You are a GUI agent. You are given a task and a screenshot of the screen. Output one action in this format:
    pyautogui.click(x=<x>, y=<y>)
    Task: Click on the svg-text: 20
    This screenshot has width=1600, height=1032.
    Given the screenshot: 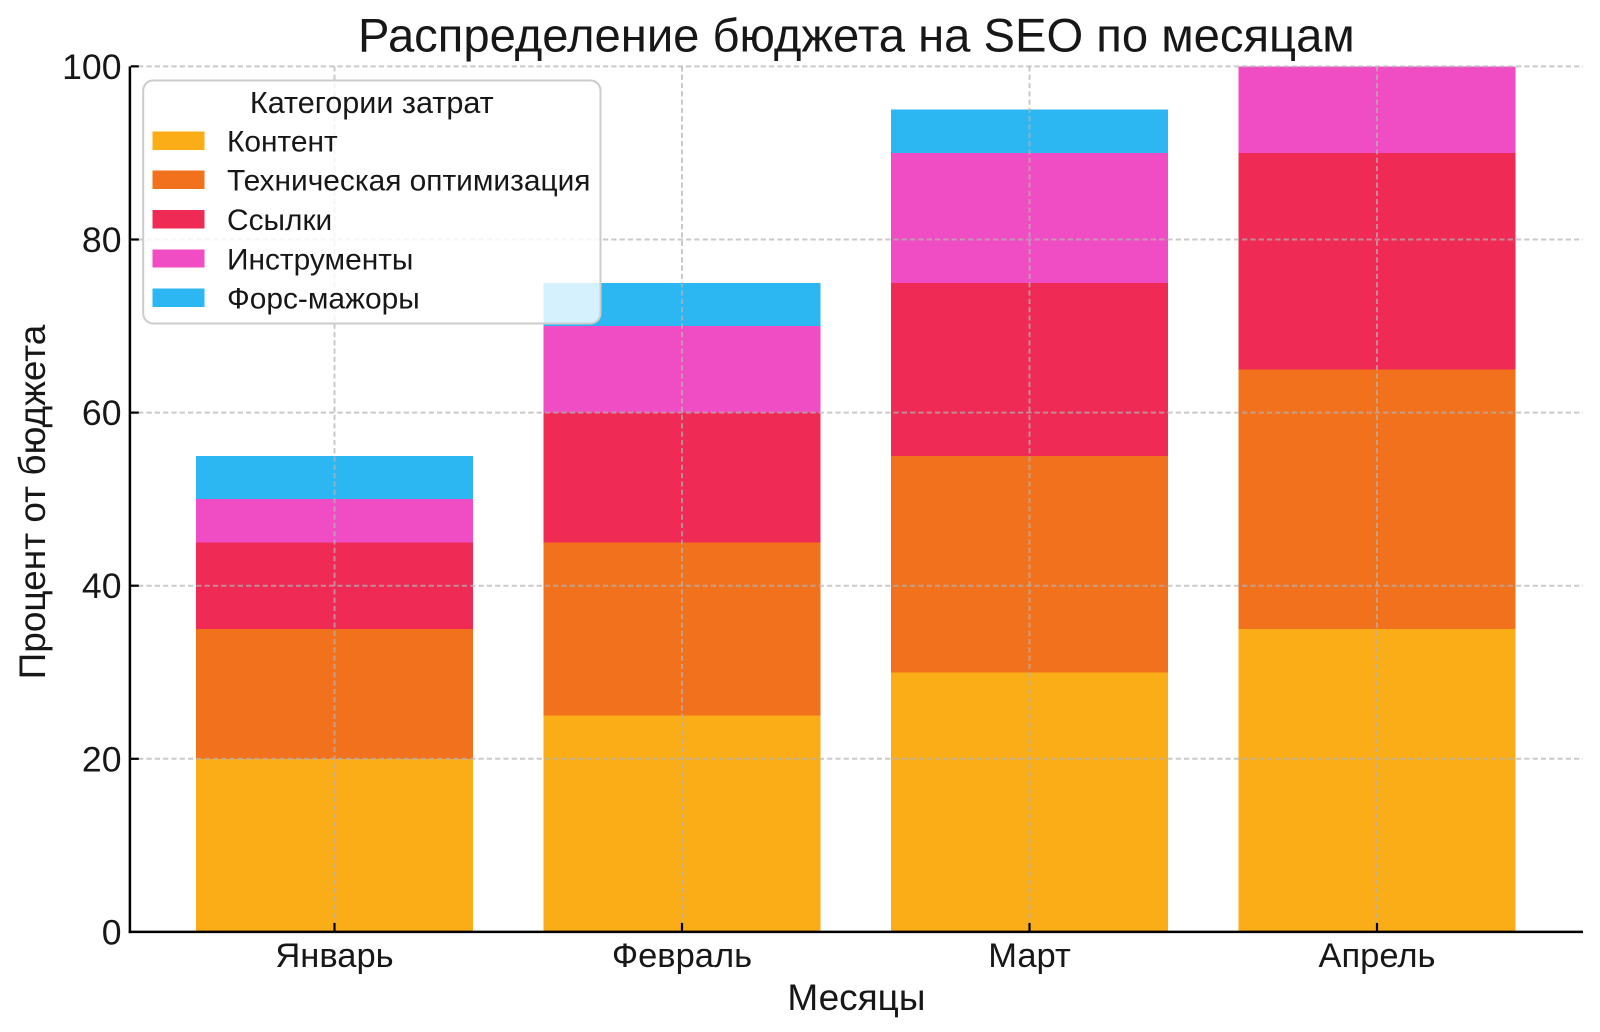 What is the action you would take?
    pyautogui.click(x=102, y=759)
    